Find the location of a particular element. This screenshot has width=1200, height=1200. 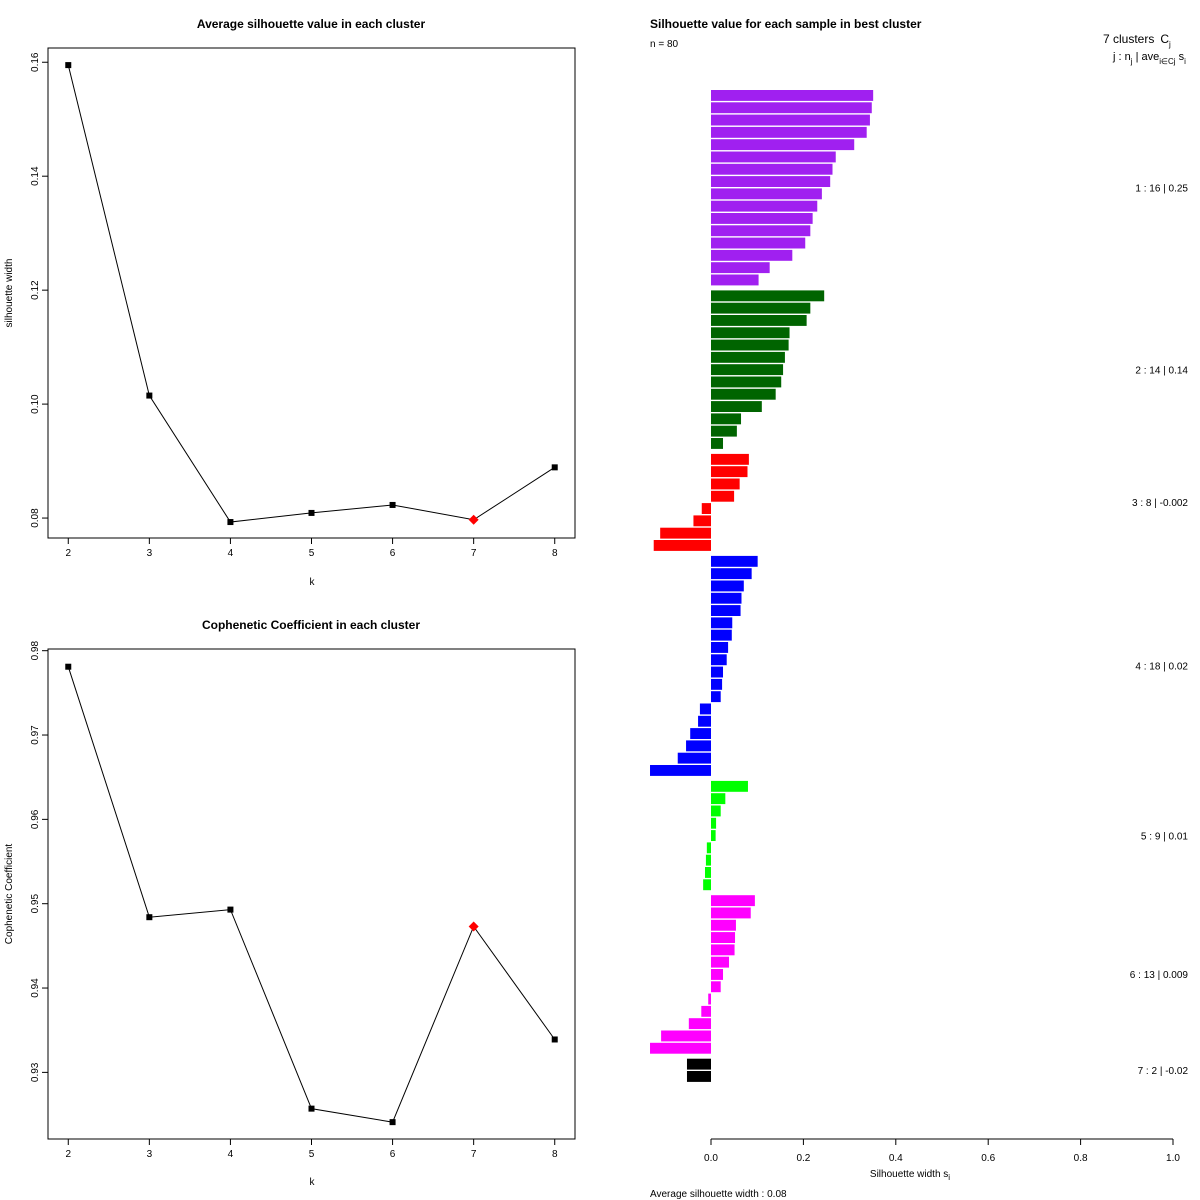

average-silhouette-footer: Average silhouette width : 0.08 is located at coordinates (718, 1194).